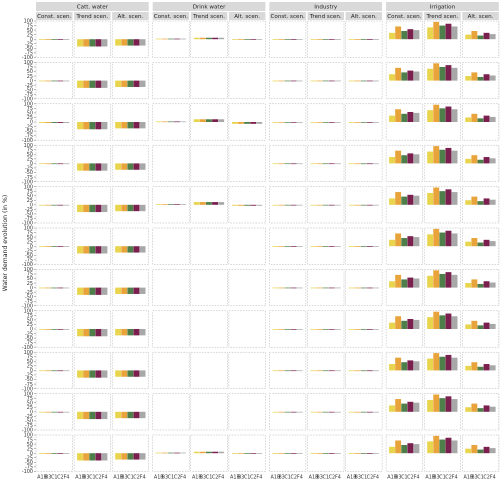 The width and height of the screenshot is (500, 486). Describe the element at coordinates (480, 16) in the screenshot. I see `strip-scenario` at that location.